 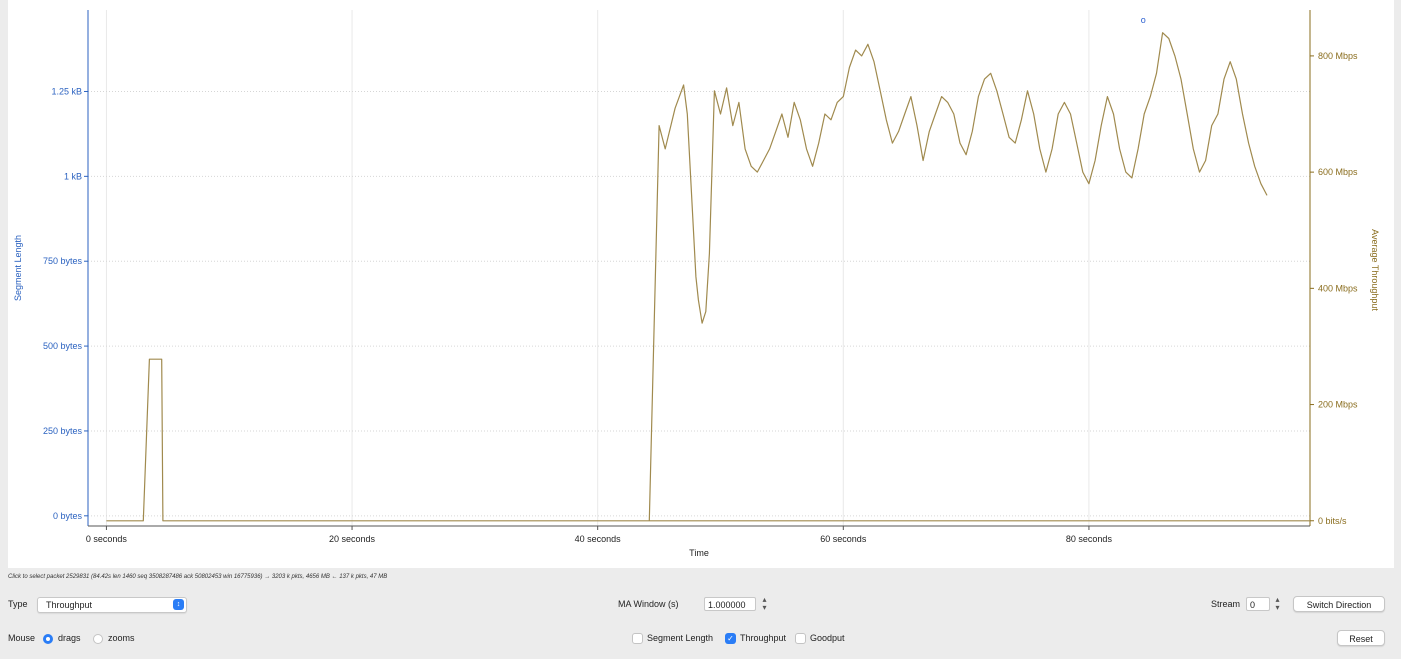 What do you see at coordinates (112, 605) in the screenshot?
I see `type-select: Throughput ↕` at bounding box center [112, 605].